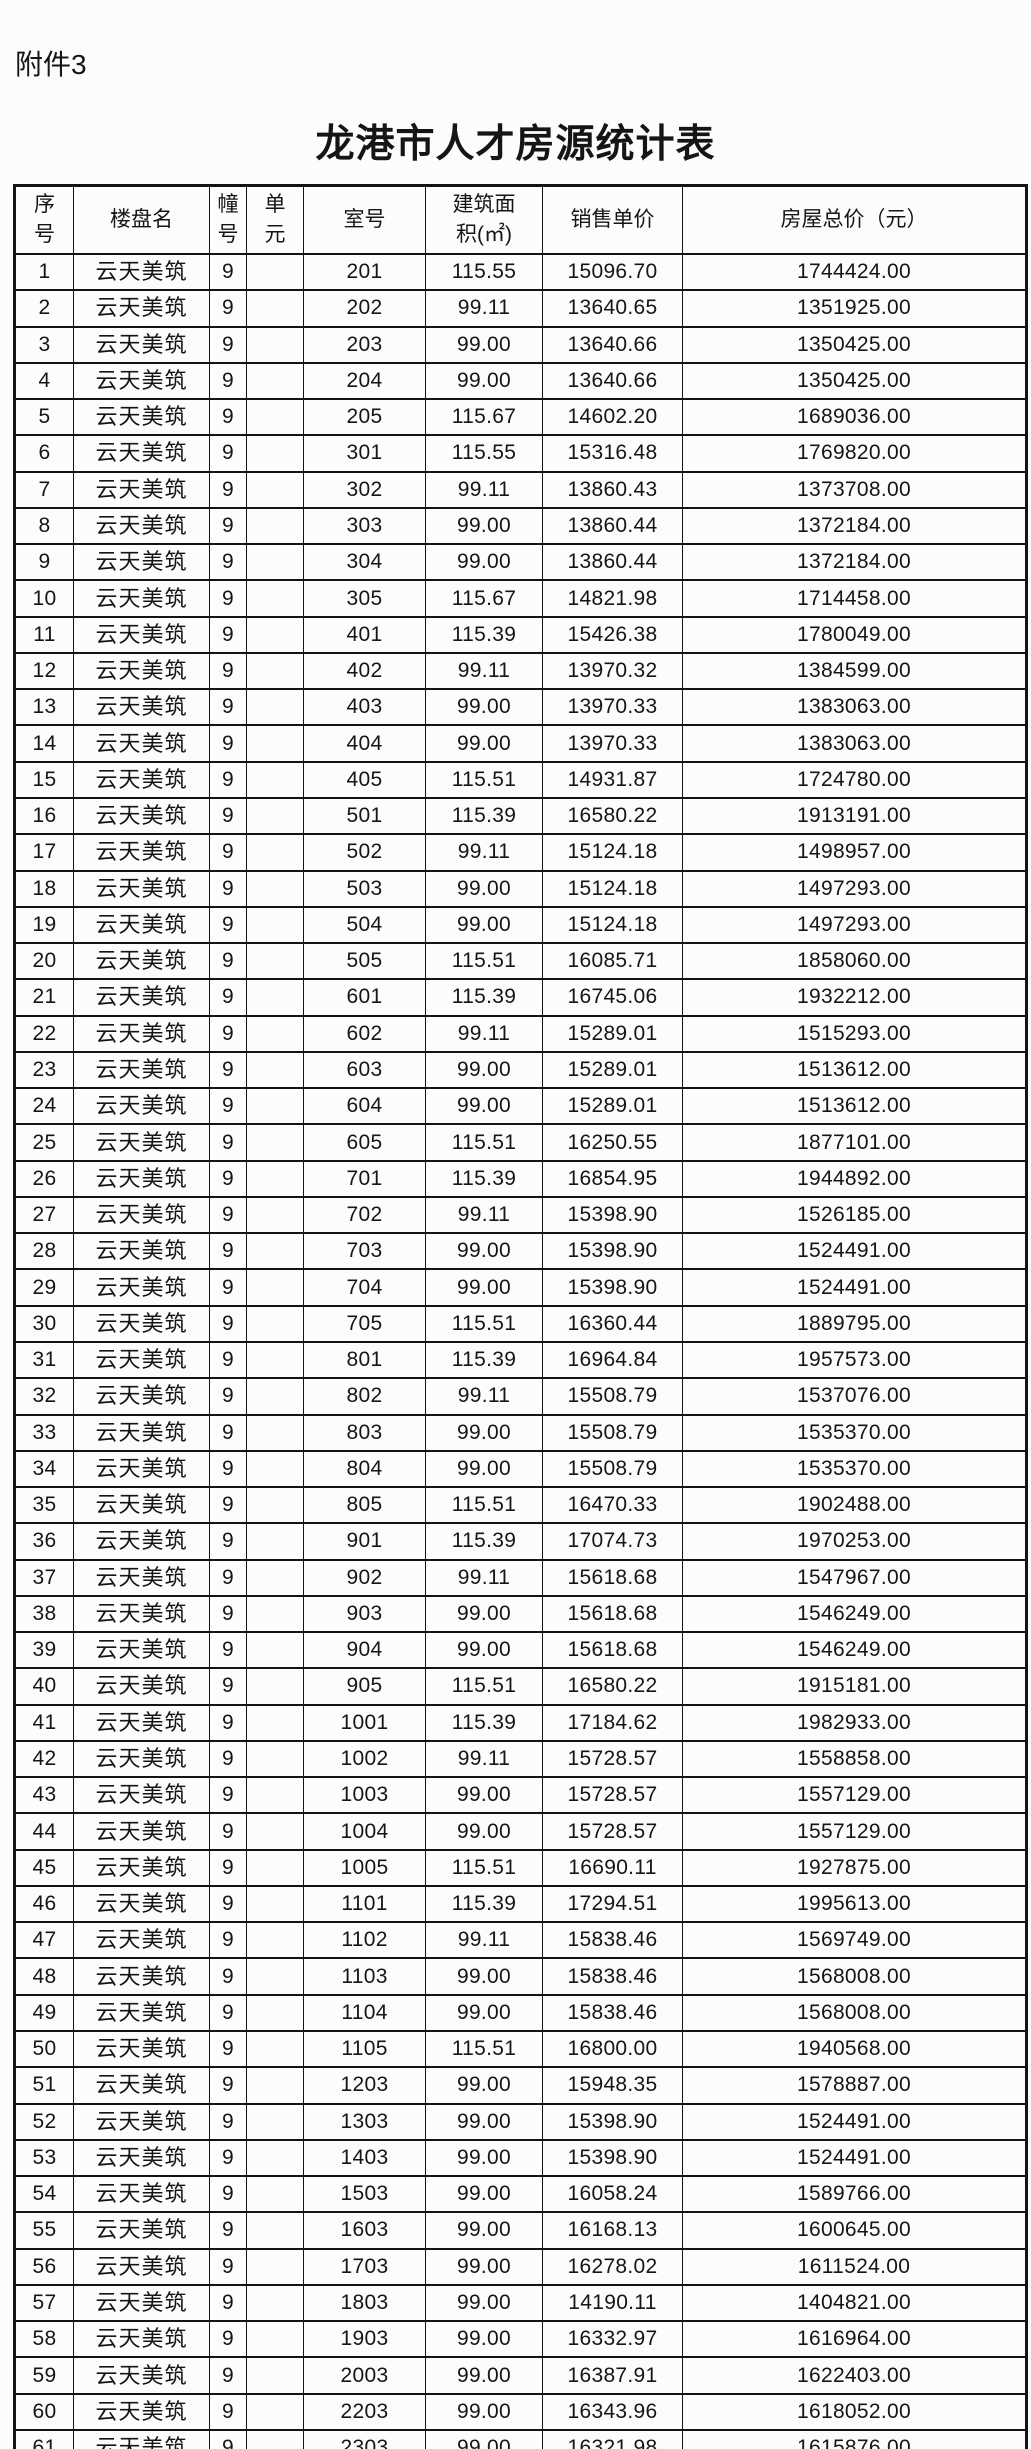 The height and width of the screenshot is (2449, 1031). Describe the element at coordinates (520, 2411) in the screenshot. I see `table-row: 60 云天美筑 9 2203 99.00 16343.96 1618052.00` at that location.